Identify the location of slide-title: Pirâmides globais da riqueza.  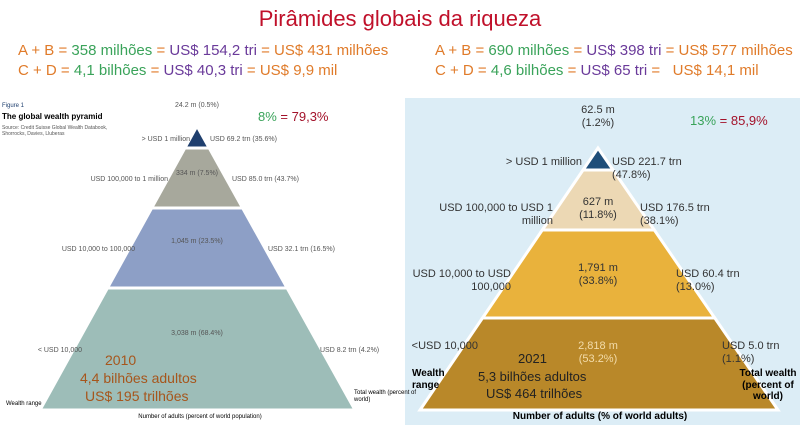
(400, 18).